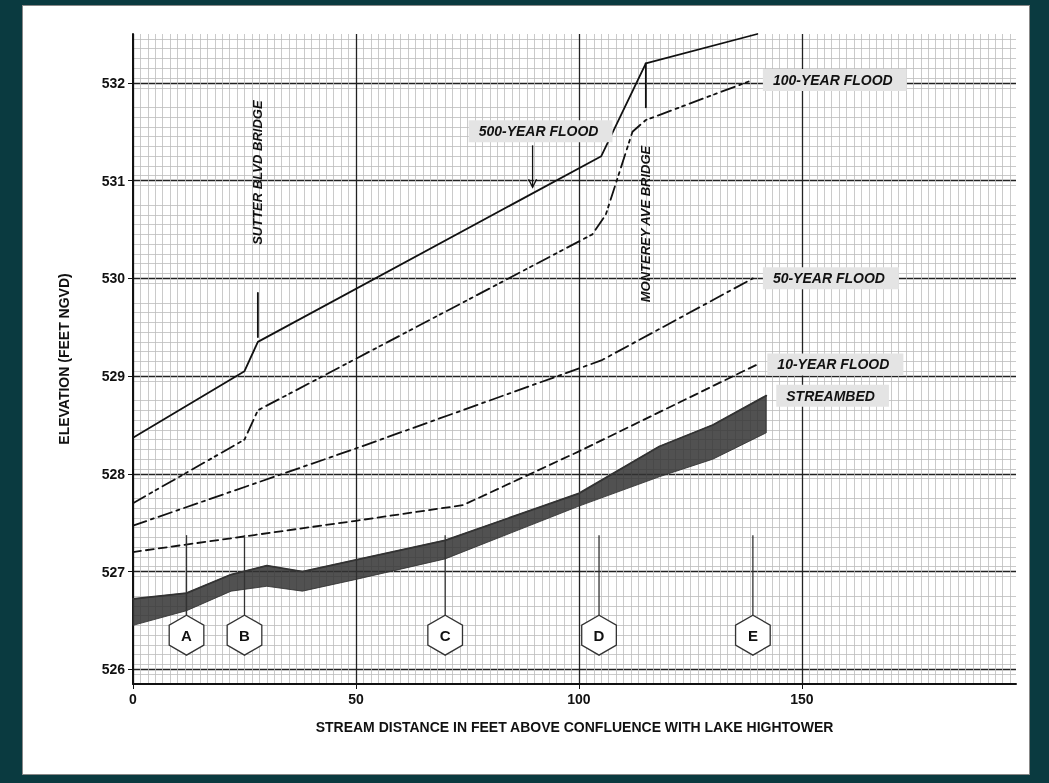  What do you see at coordinates (646, 224) in the screenshot?
I see `annotation: MONTEREY AVE BRIDGE` at bounding box center [646, 224].